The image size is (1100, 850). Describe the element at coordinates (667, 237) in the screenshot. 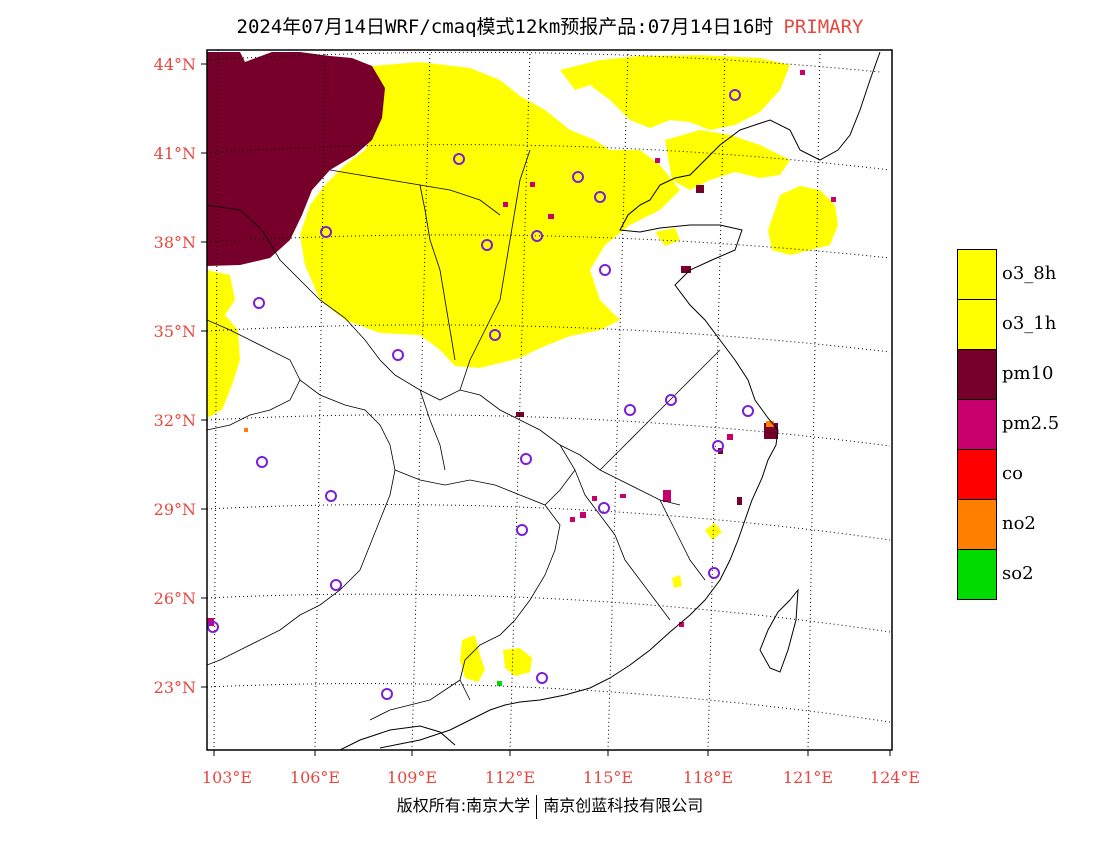

I see `o3-region-shandong` at that location.